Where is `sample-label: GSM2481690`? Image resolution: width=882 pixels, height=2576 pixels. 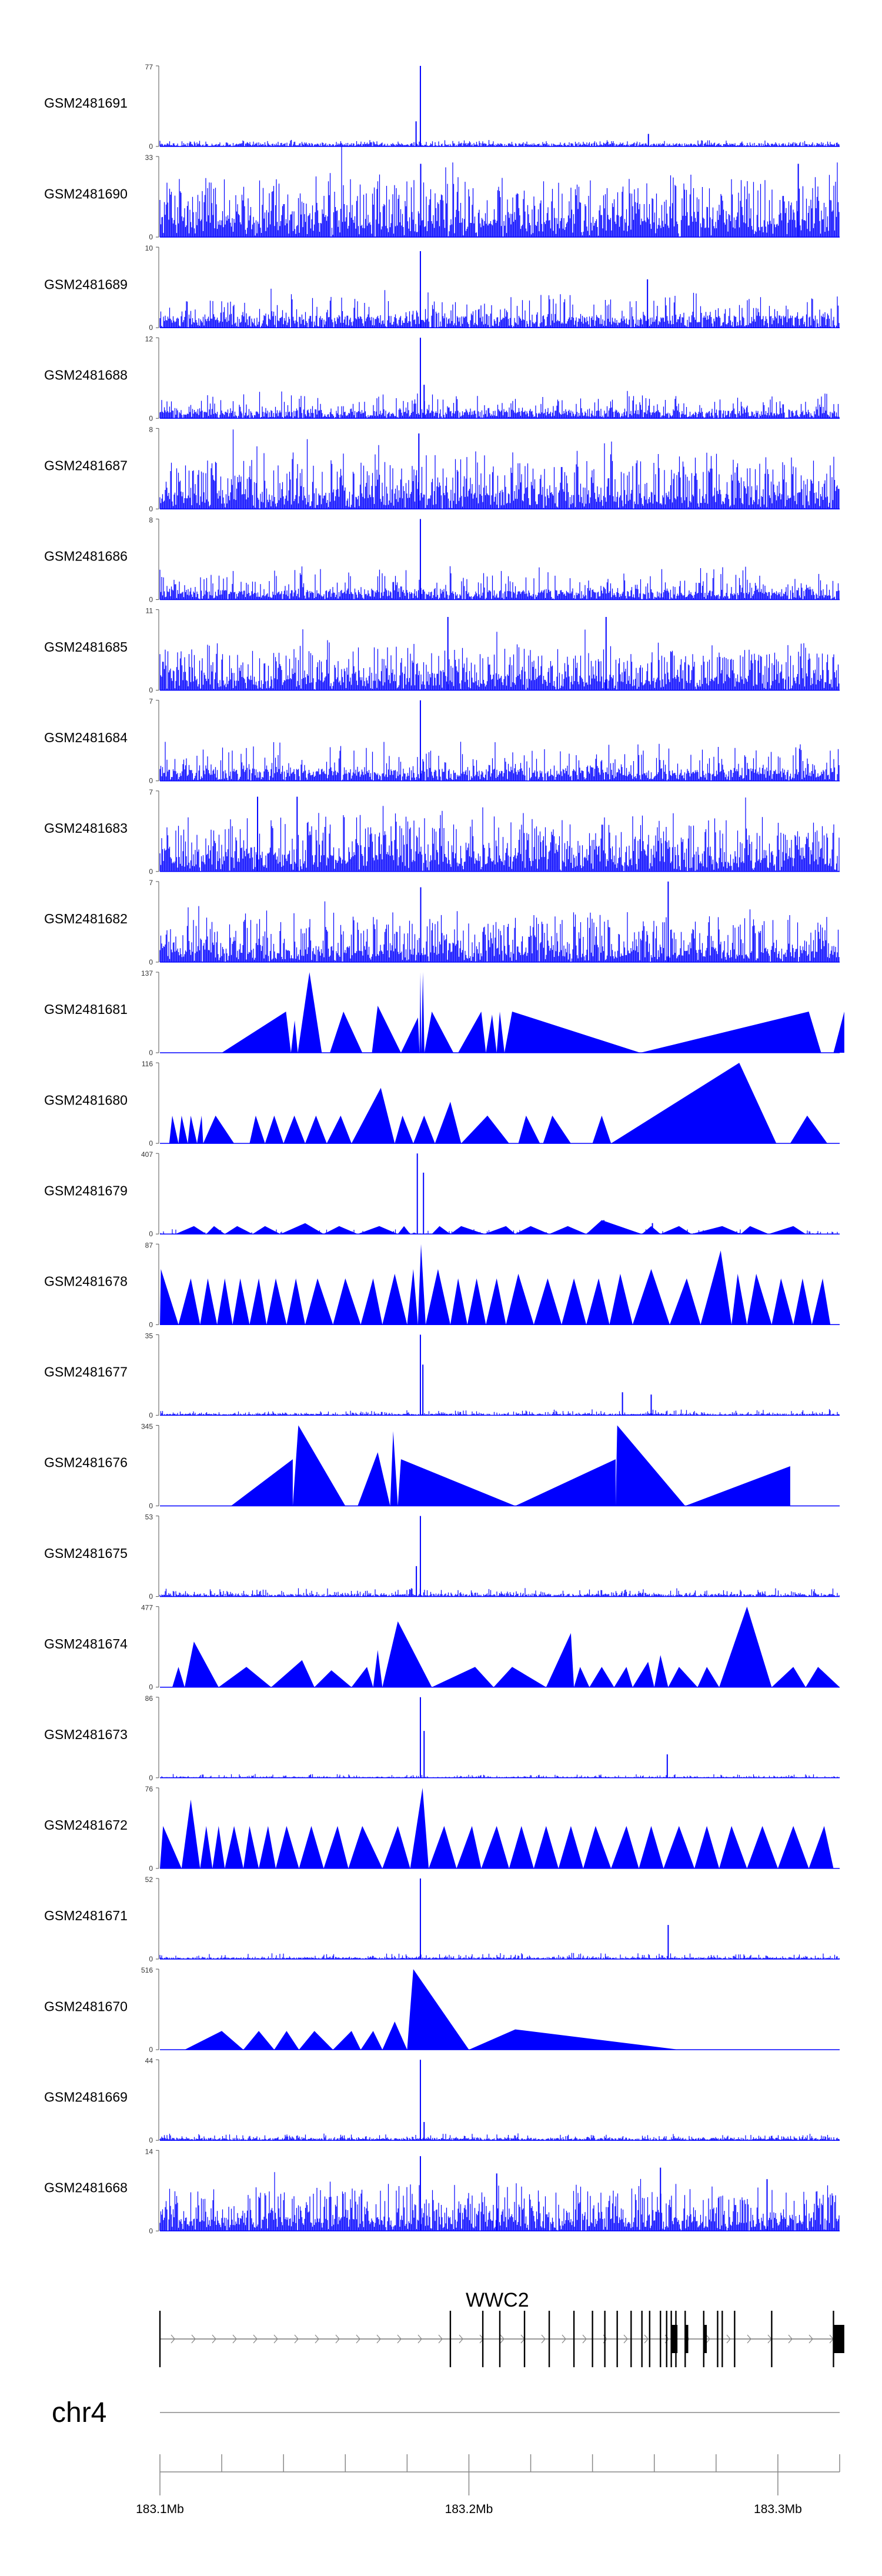
sample-label: GSM2481690 is located at coordinates (86, 193).